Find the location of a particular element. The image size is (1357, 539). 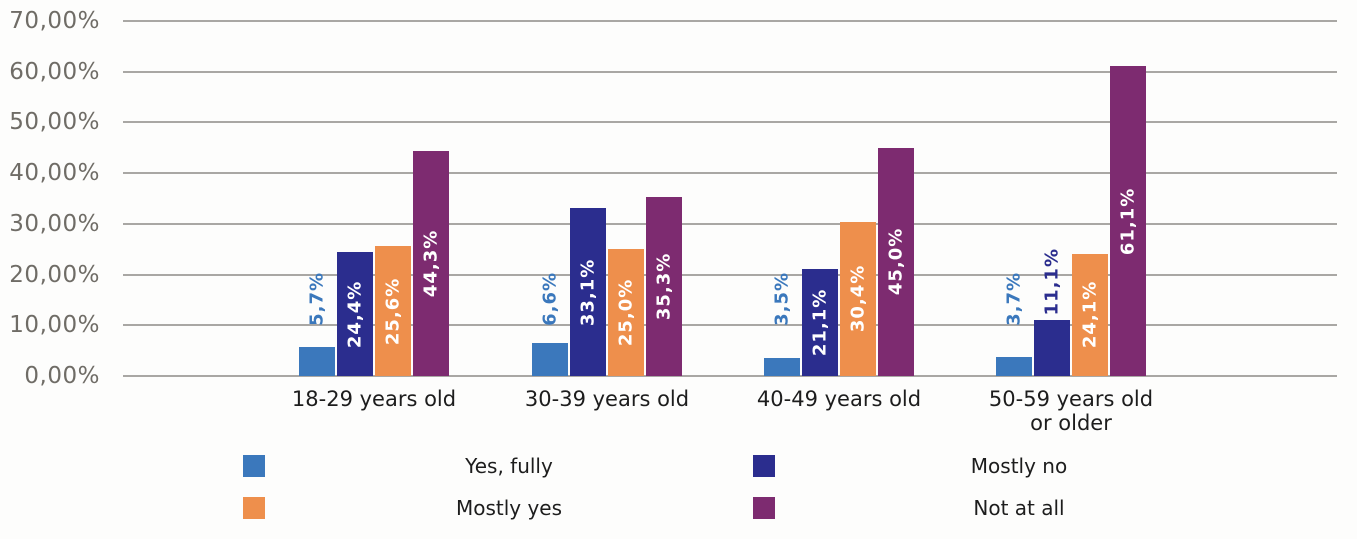

y-tick-label-30: 30,00% is located at coordinates (54, 223).